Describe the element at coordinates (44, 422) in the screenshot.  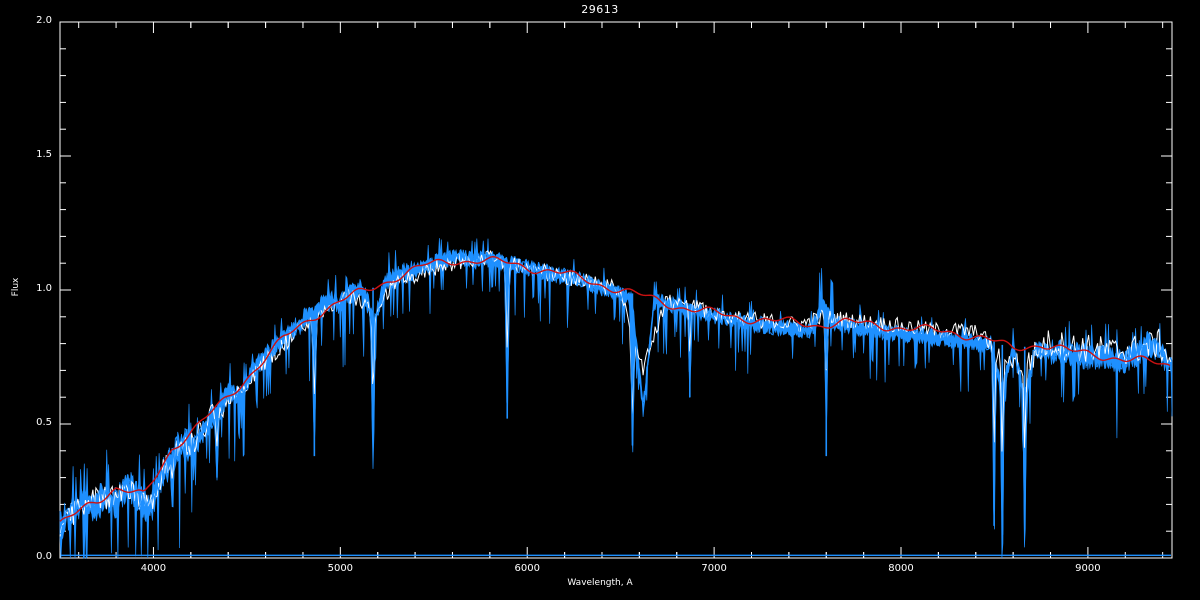
I see `y-tick-label: 0.5` at that location.